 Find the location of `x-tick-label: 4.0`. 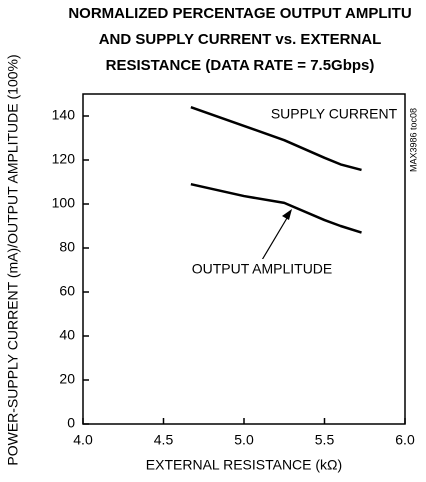

x-tick-label: 4.0 is located at coordinates (83, 440).